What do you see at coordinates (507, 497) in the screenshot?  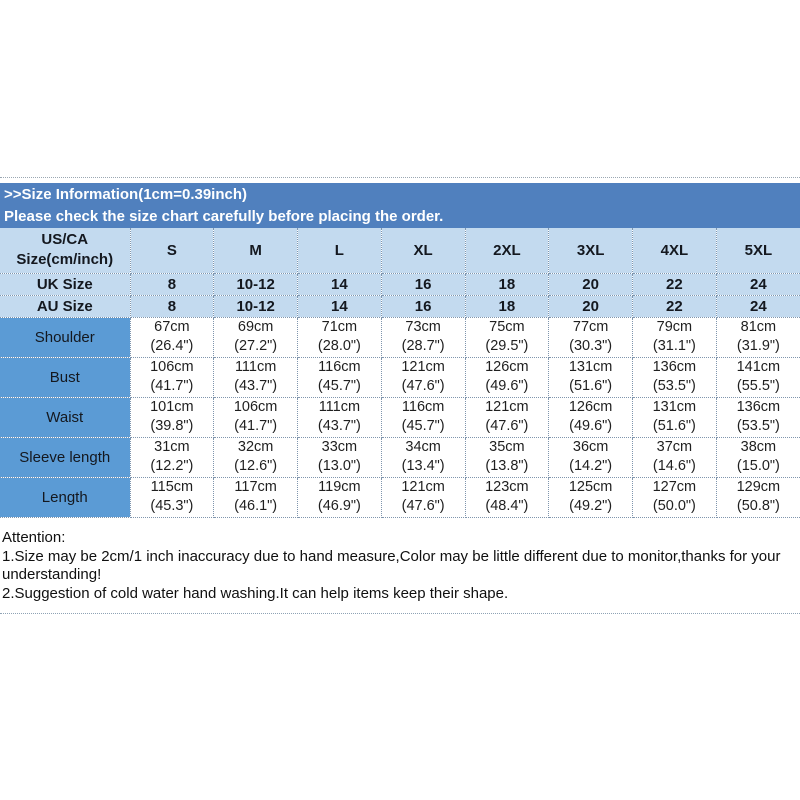 I see `measurement-value-cell: 123cm (48.4")` at bounding box center [507, 497].